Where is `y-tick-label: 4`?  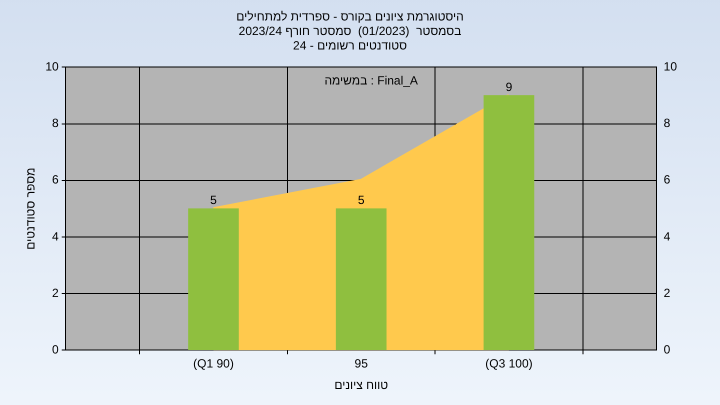 y-tick-label: 4 is located at coordinates (56, 236).